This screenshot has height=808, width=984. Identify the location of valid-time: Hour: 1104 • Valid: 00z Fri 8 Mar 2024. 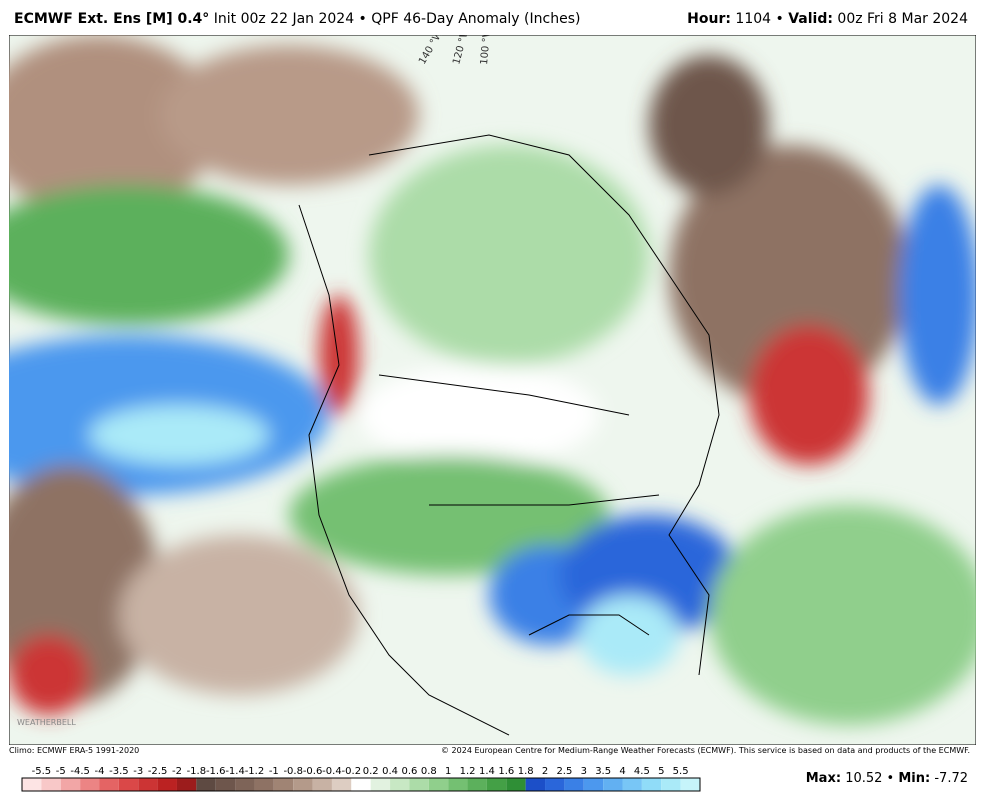
(827, 19).